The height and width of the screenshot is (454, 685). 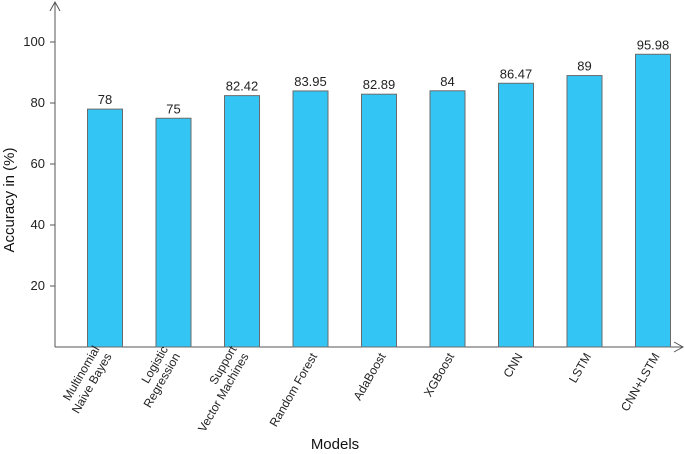 I want to click on x-tick-label: LogisticRegression, so click(x=155, y=377).